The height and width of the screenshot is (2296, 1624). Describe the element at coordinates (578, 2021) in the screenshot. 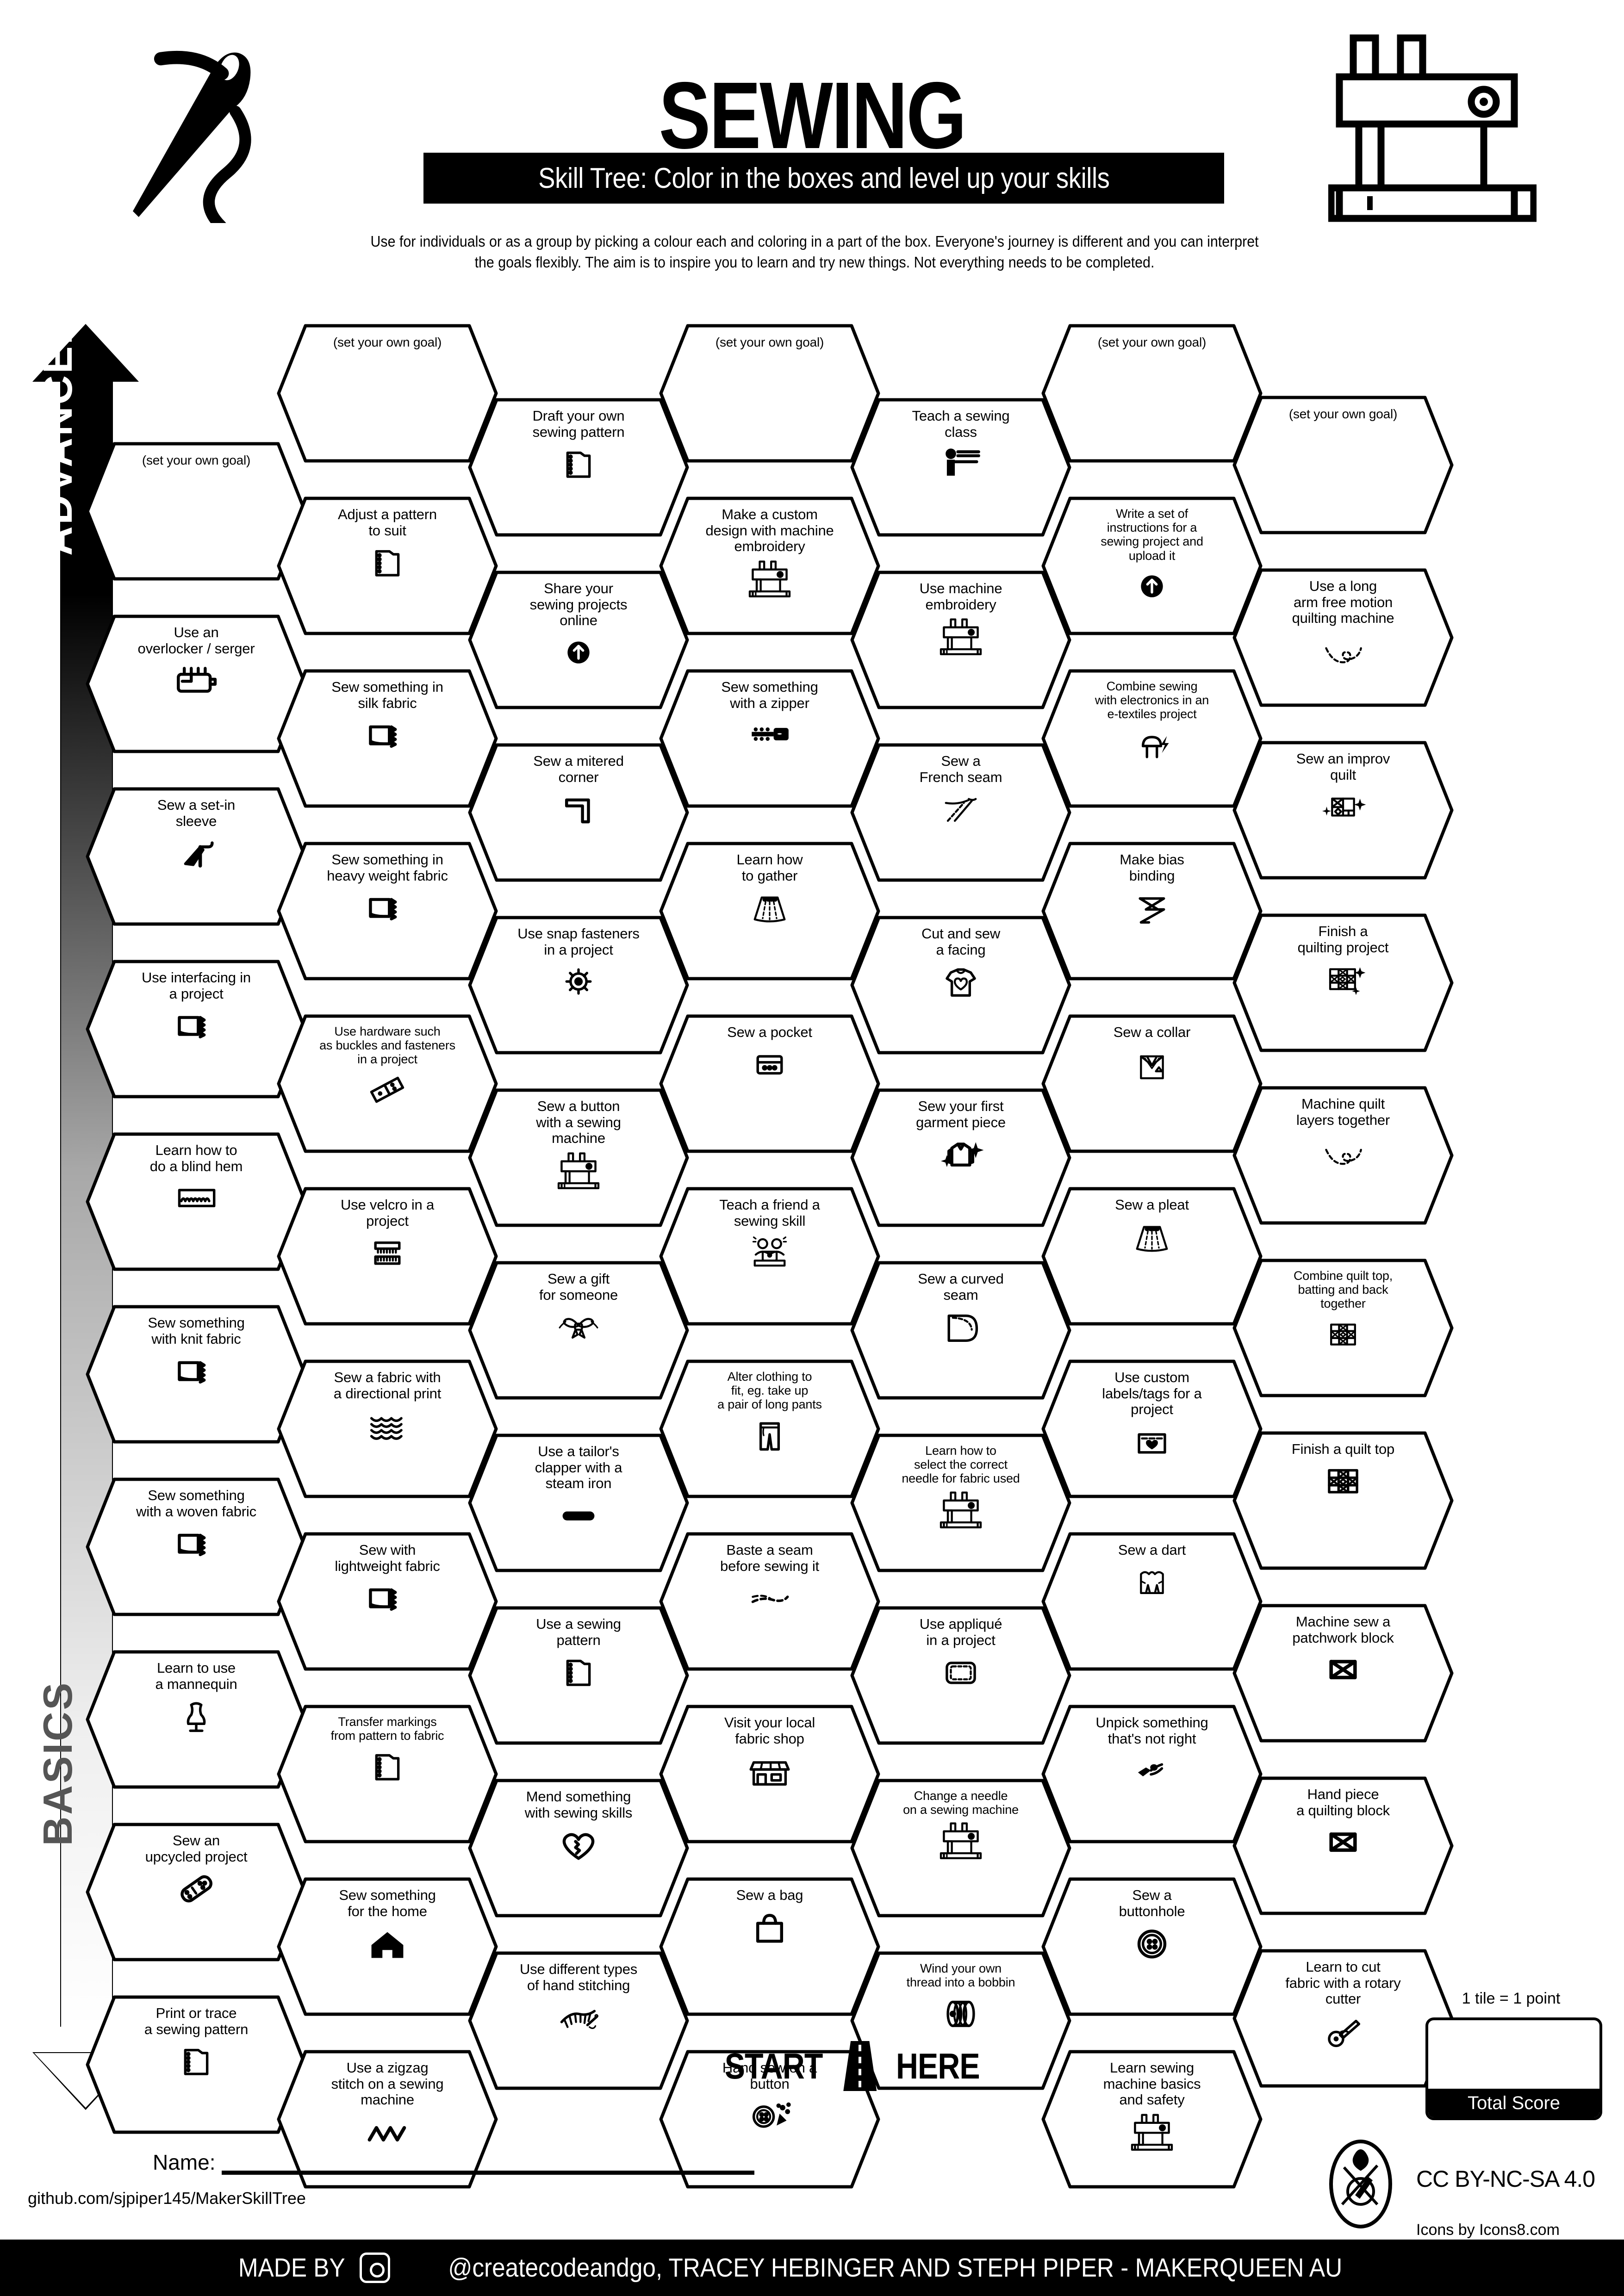

I see `skill-hex-tile: Use different types of hand stitching` at that location.